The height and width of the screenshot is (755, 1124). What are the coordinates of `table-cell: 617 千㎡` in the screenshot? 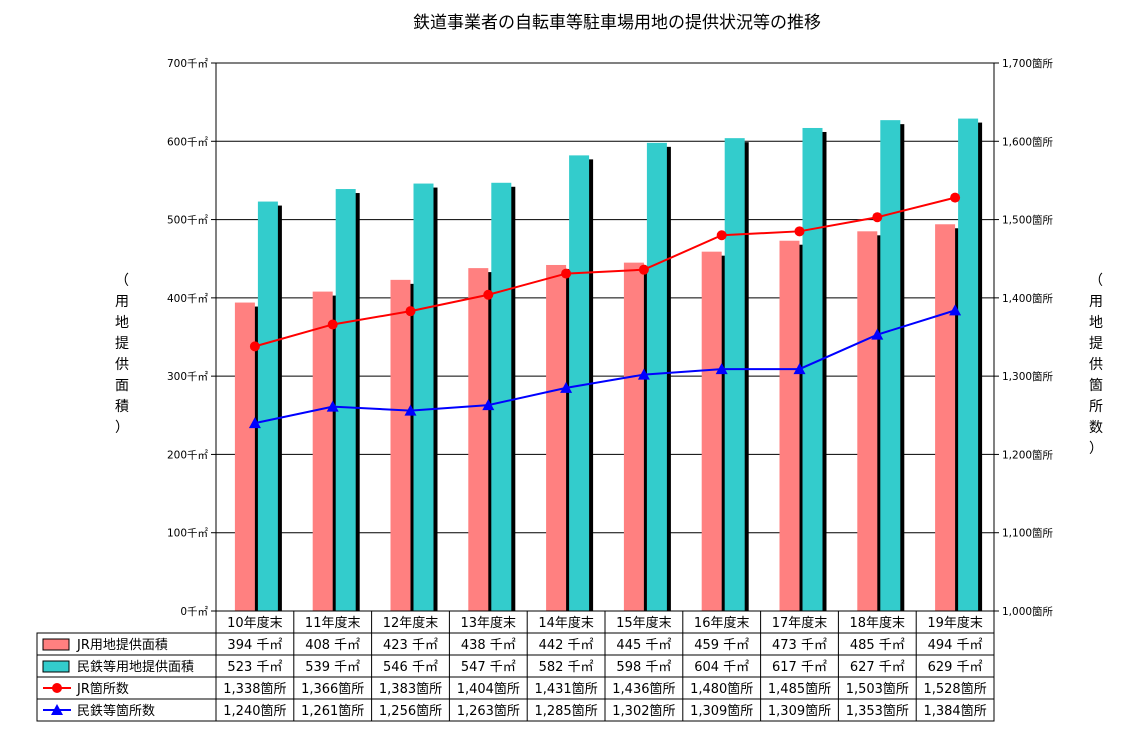 It's located at (799, 667).